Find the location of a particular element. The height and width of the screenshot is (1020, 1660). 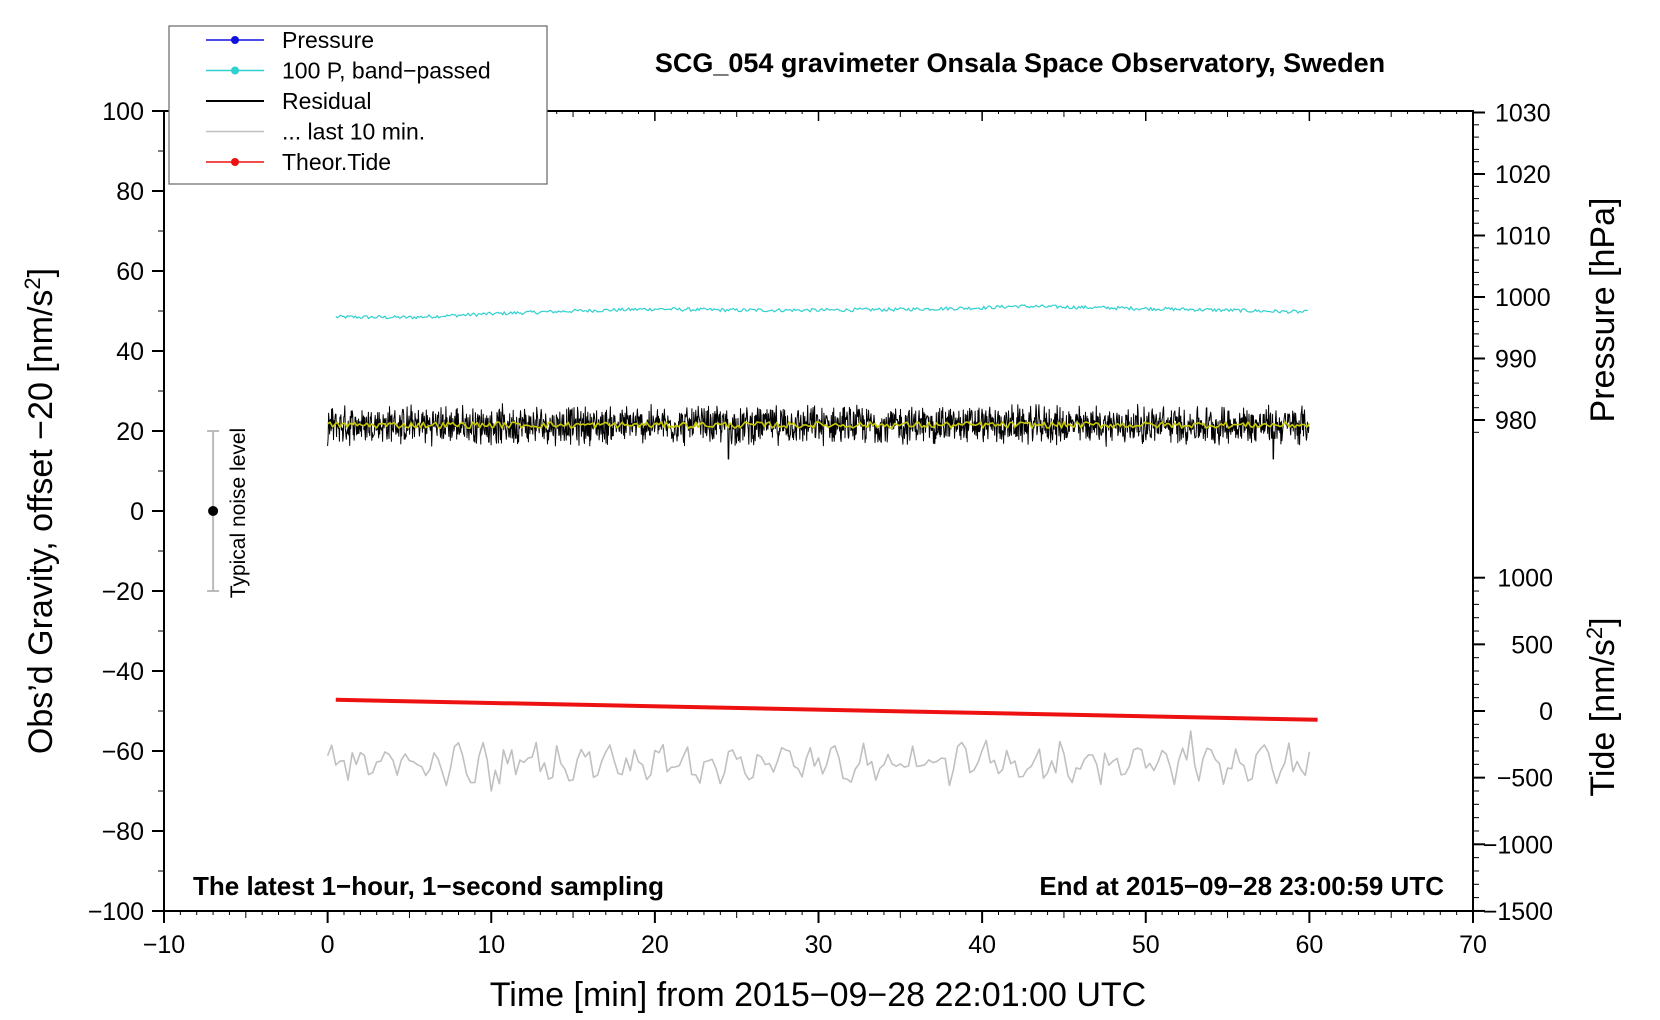

pressure-tick-label: 990 is located at coordinates (1516, 360).